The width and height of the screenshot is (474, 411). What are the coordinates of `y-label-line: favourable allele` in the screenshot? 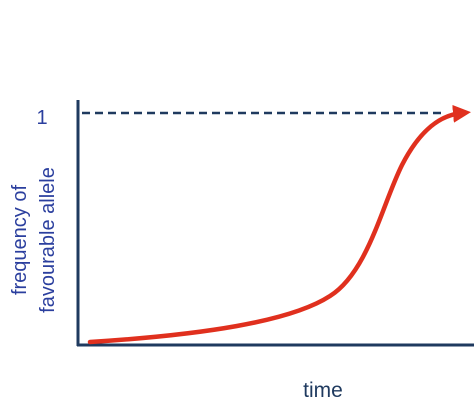 It's located at (48, 240).